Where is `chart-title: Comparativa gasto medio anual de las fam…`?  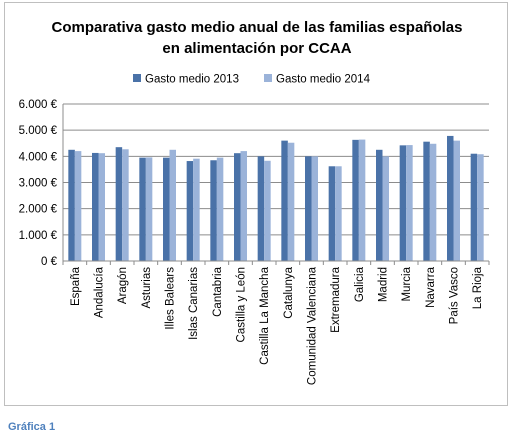 chart-title: Comparativa gasto medio anual de las fam… is located at coordinates (257, 27).